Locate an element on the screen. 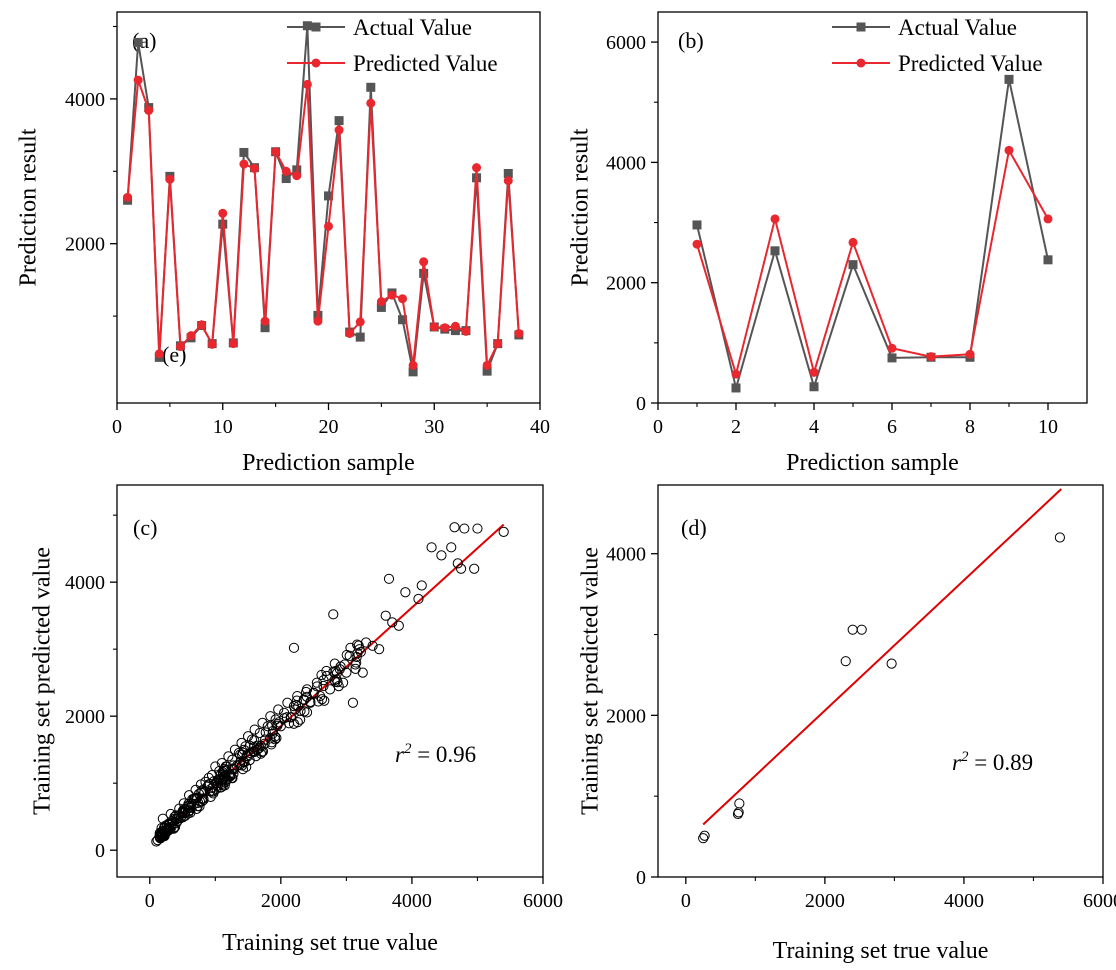  x-tick-label: 6000 is located at coordinates (543, 901).